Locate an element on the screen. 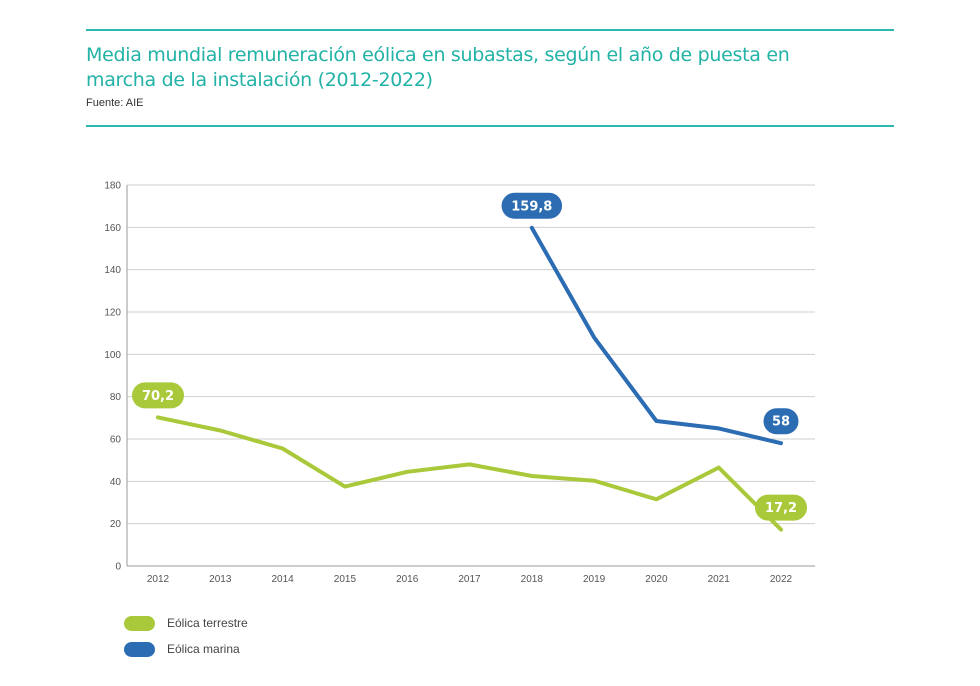 This screenshot has height=686, width=980. legend-label-terrestre: Eólica terrestre is located at coordinates (207, 623).